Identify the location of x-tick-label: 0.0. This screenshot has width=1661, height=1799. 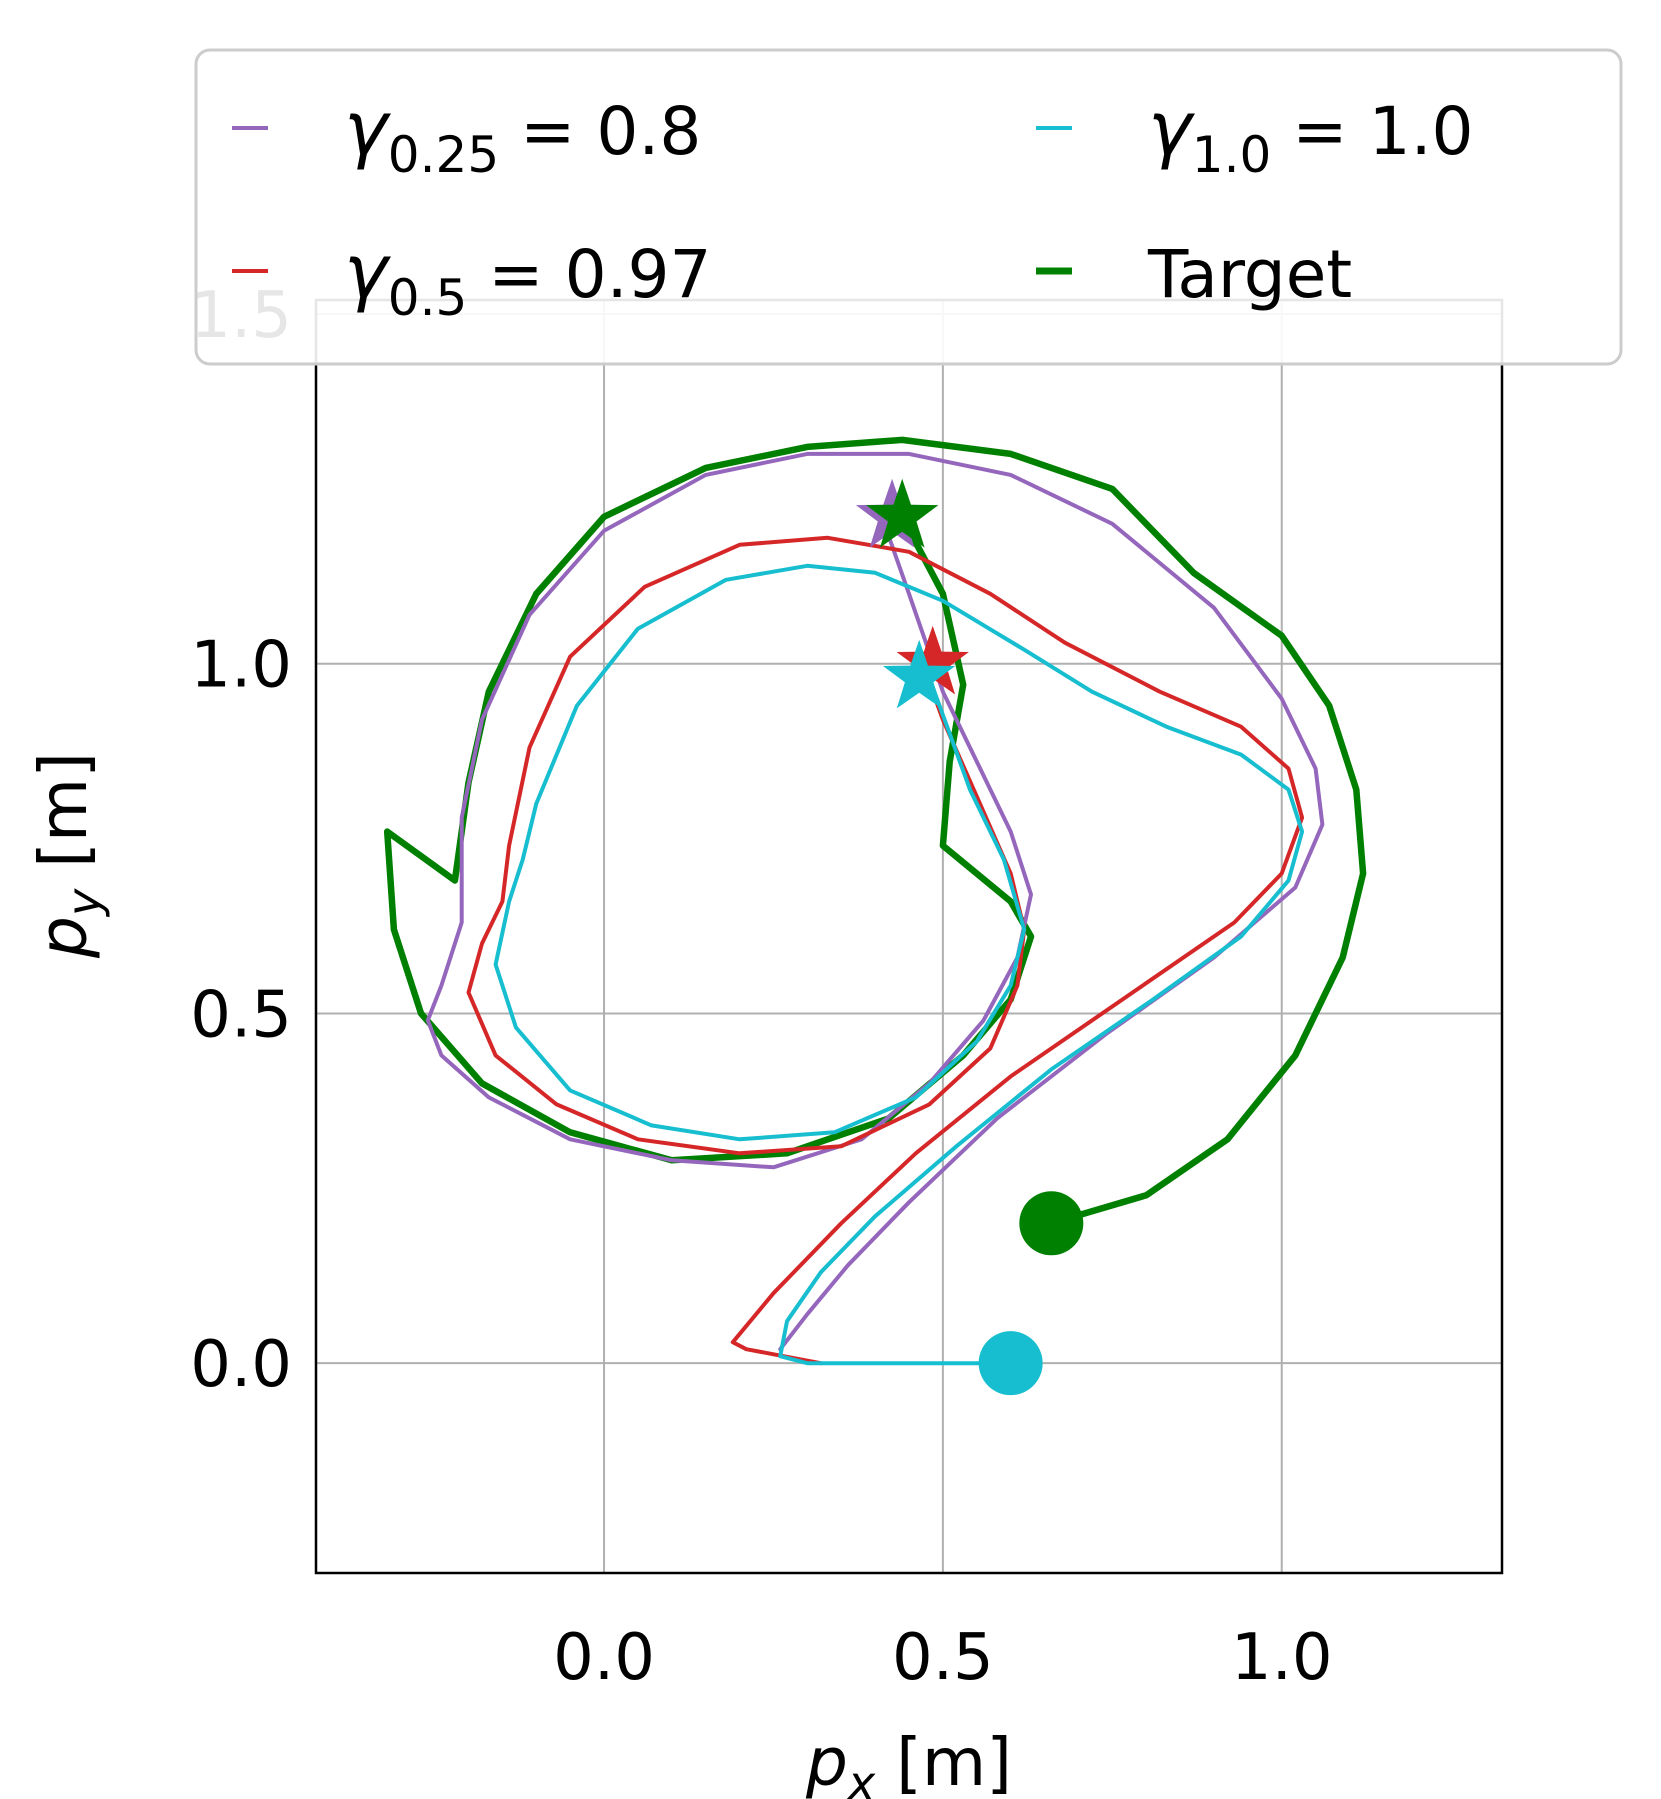
(604, 1658).